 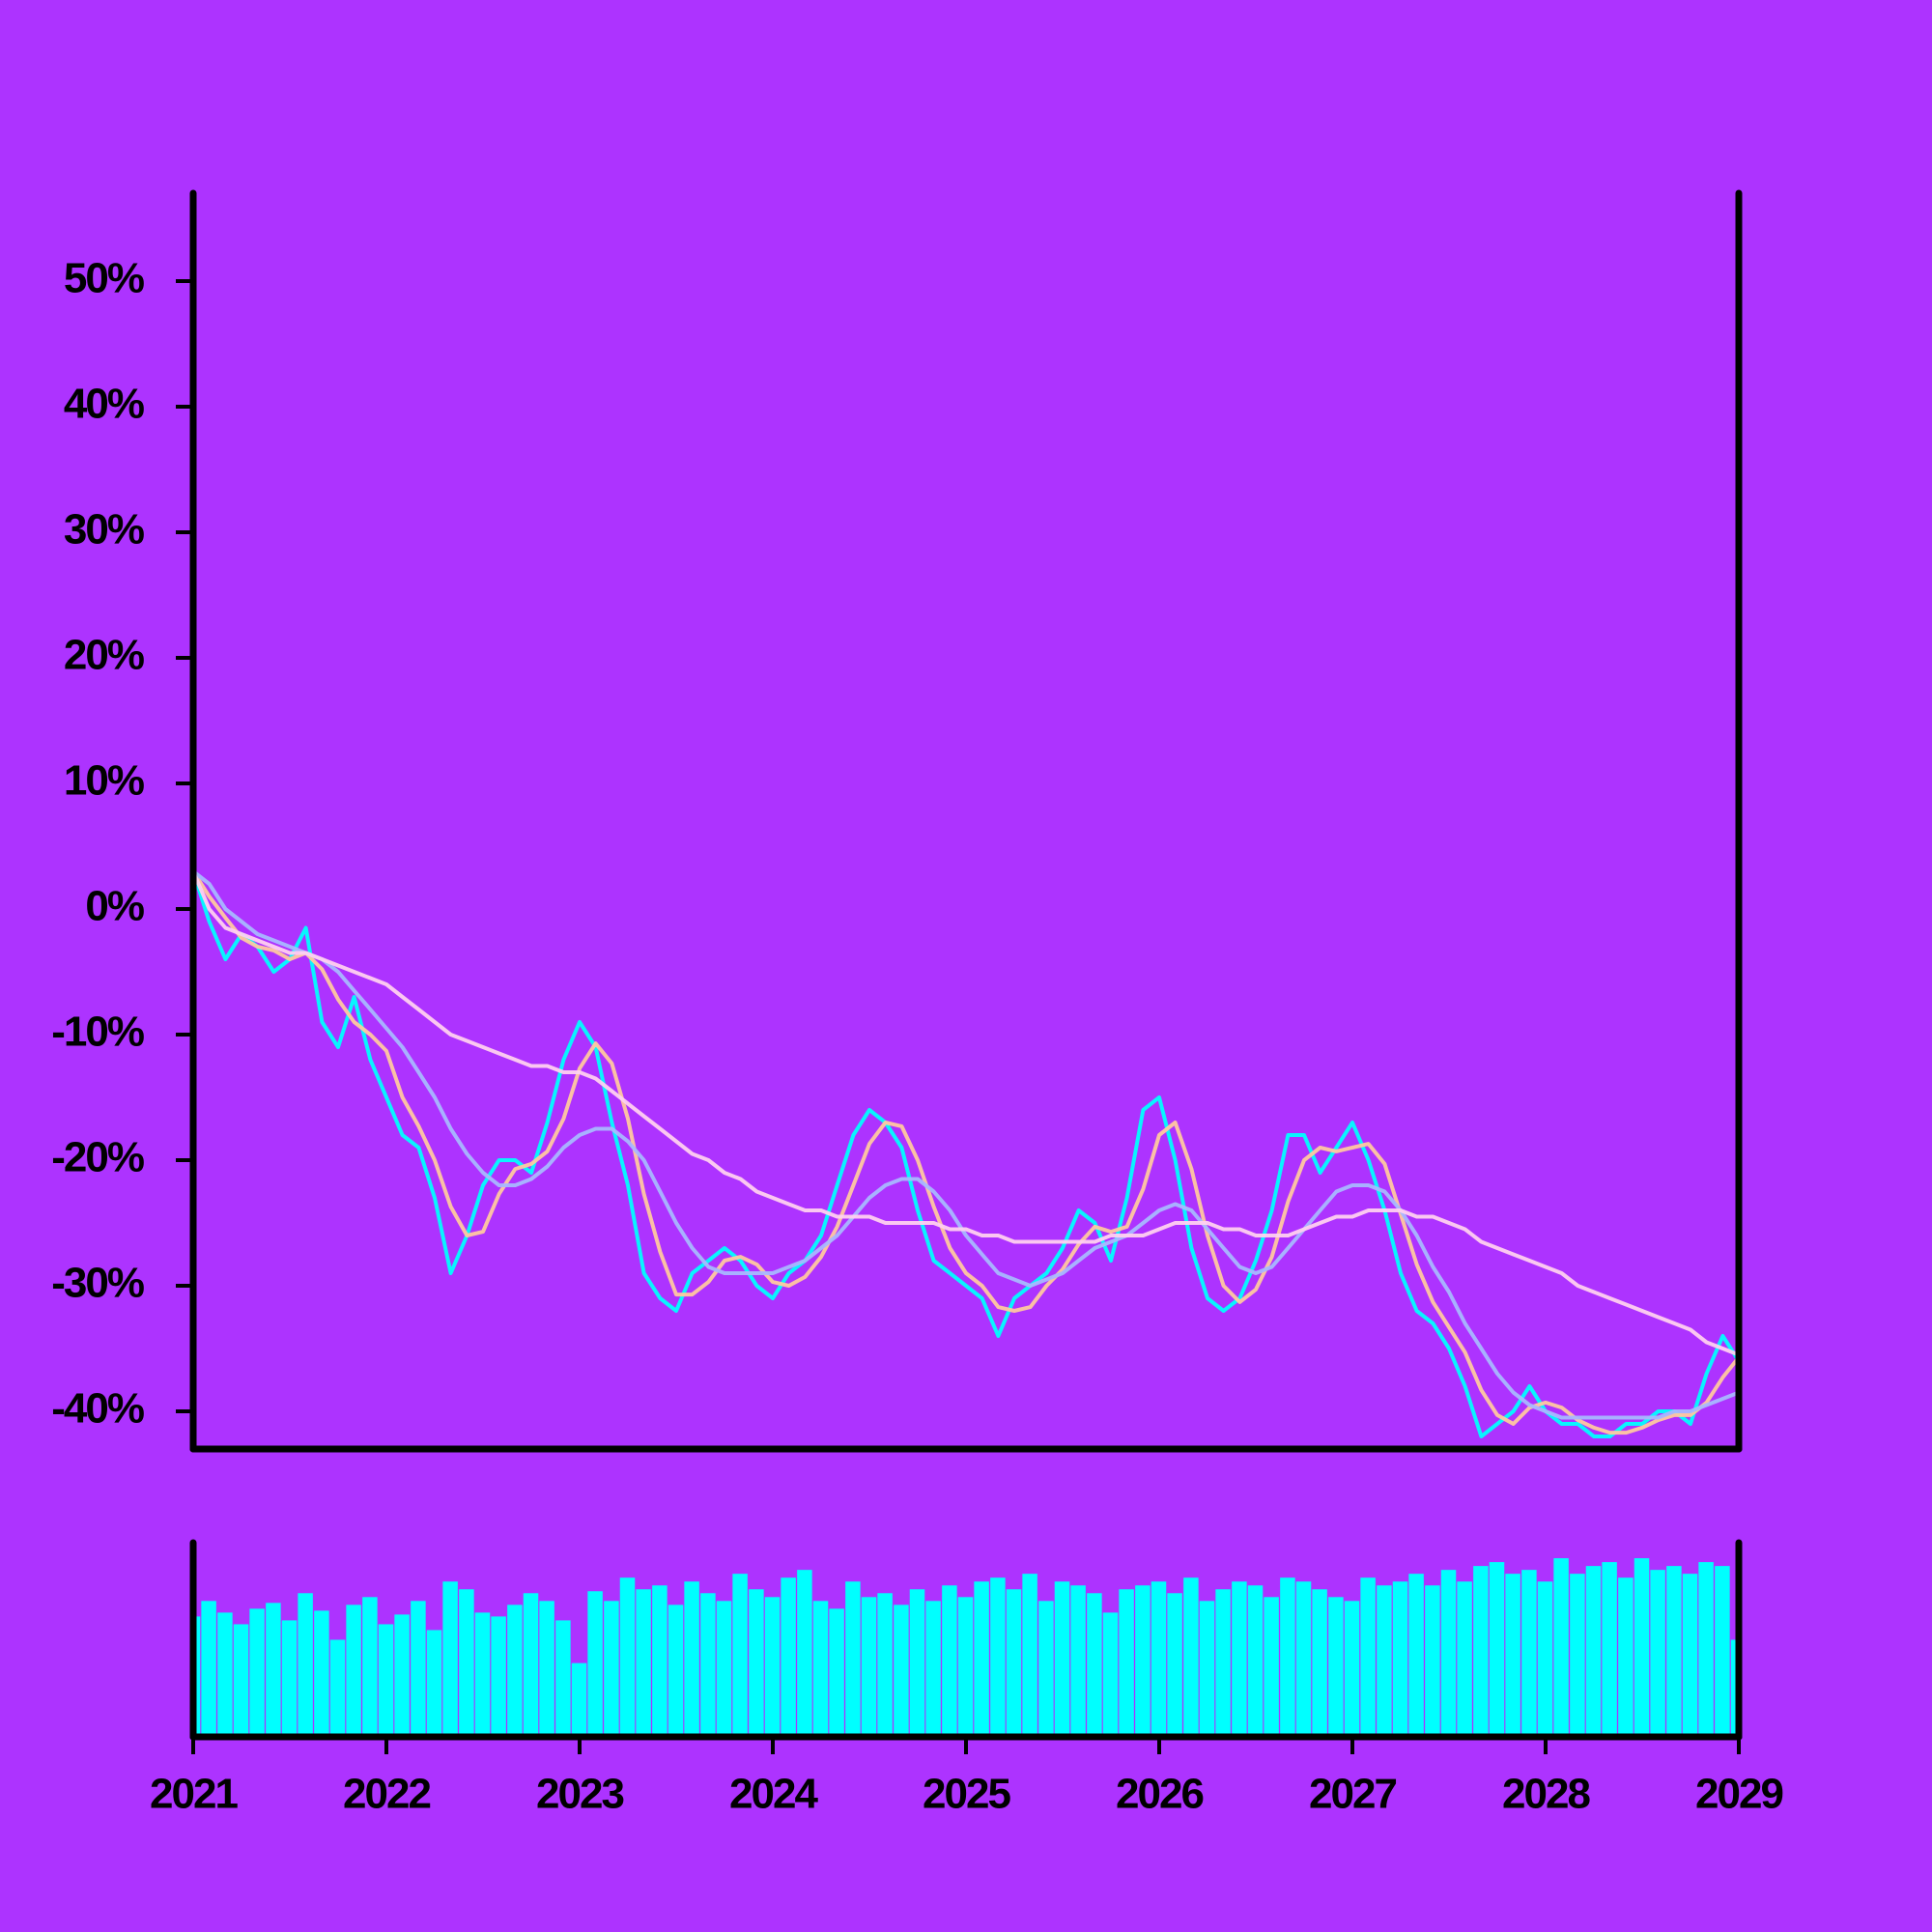 What do you see at coordinates (104, 655) in the screenshot?
I see `y-tick-label: 20%` at bounding box center [104, 655].